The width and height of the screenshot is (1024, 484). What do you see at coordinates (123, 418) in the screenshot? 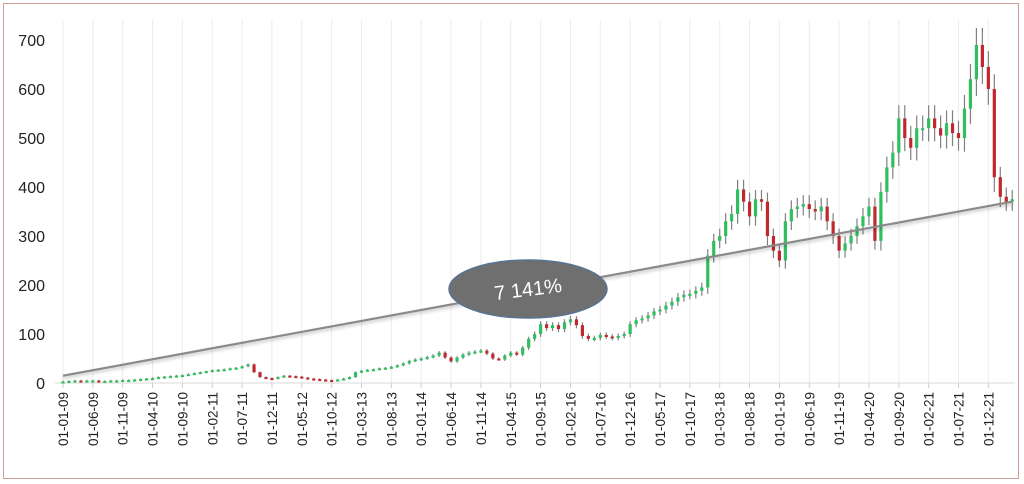
I see `x-tick-label: 01-11-09` at bounding box center [123, 418].